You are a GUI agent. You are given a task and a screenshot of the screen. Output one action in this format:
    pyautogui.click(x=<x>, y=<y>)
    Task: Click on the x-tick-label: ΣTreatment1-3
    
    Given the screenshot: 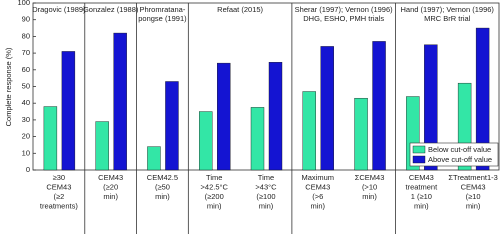 What is the action you would take?
    pyautogui.click(x=472, y=177)
    